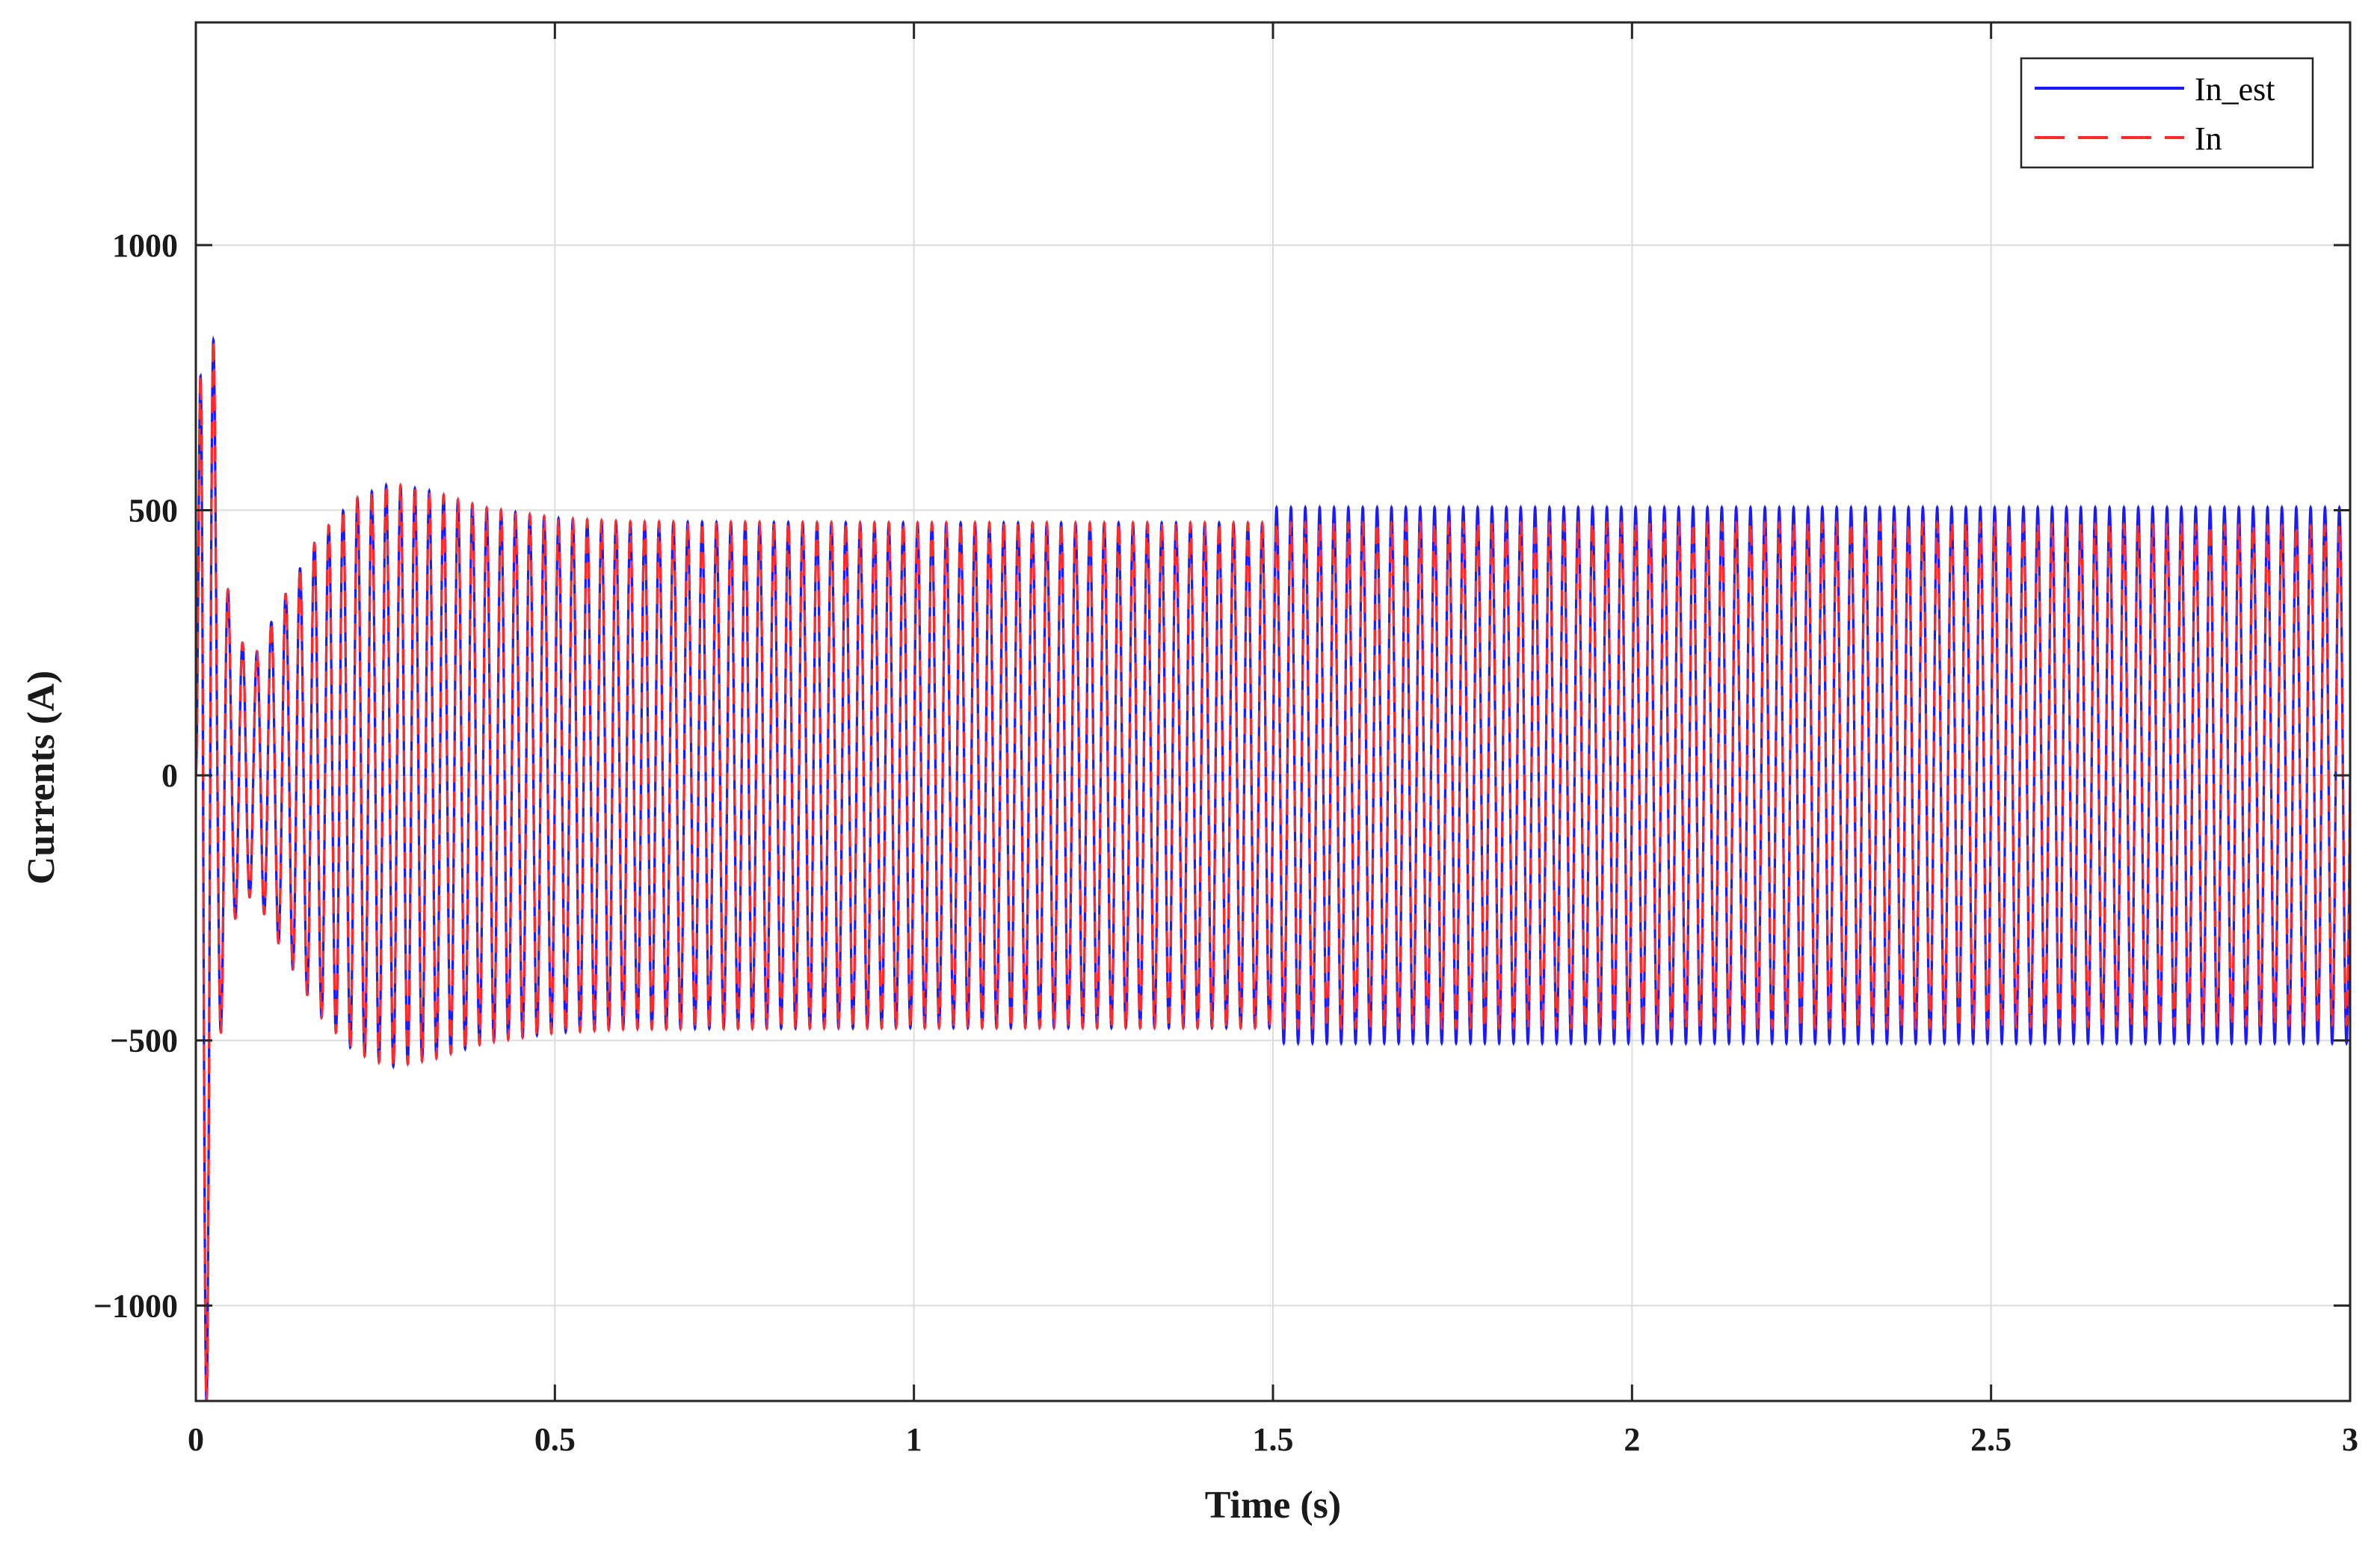  What do you see at coordinates (196, 1439) in the screenshot?
I see `x-tick-label-0: 0` at bounding box center [196, 1439].